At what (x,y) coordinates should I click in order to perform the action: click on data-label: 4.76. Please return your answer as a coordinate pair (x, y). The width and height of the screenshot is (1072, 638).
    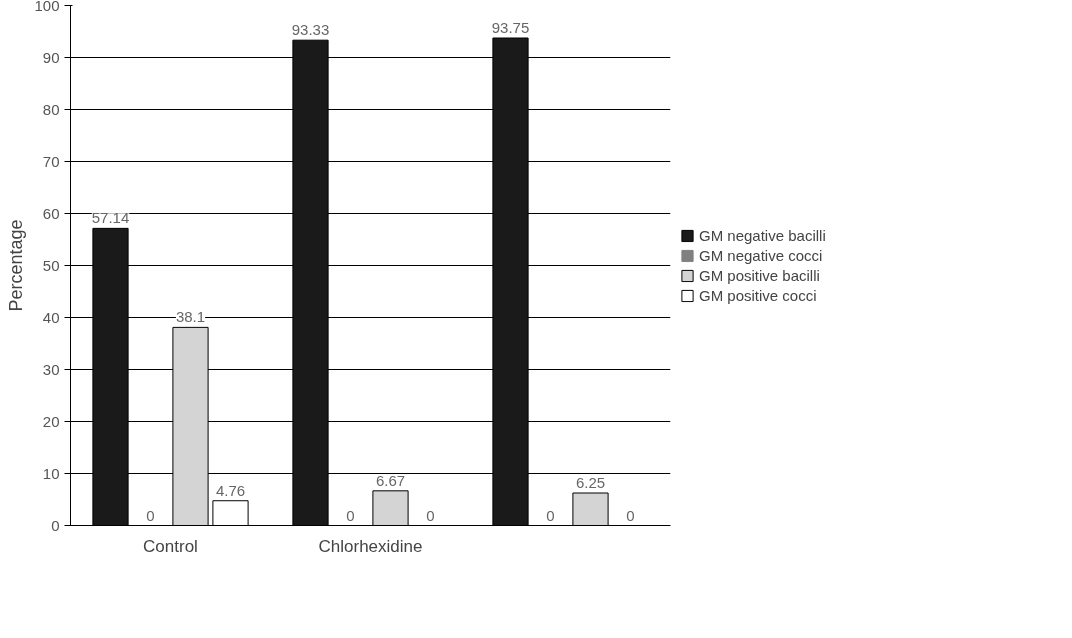
    Looking at the image, I should click on (230, 490).